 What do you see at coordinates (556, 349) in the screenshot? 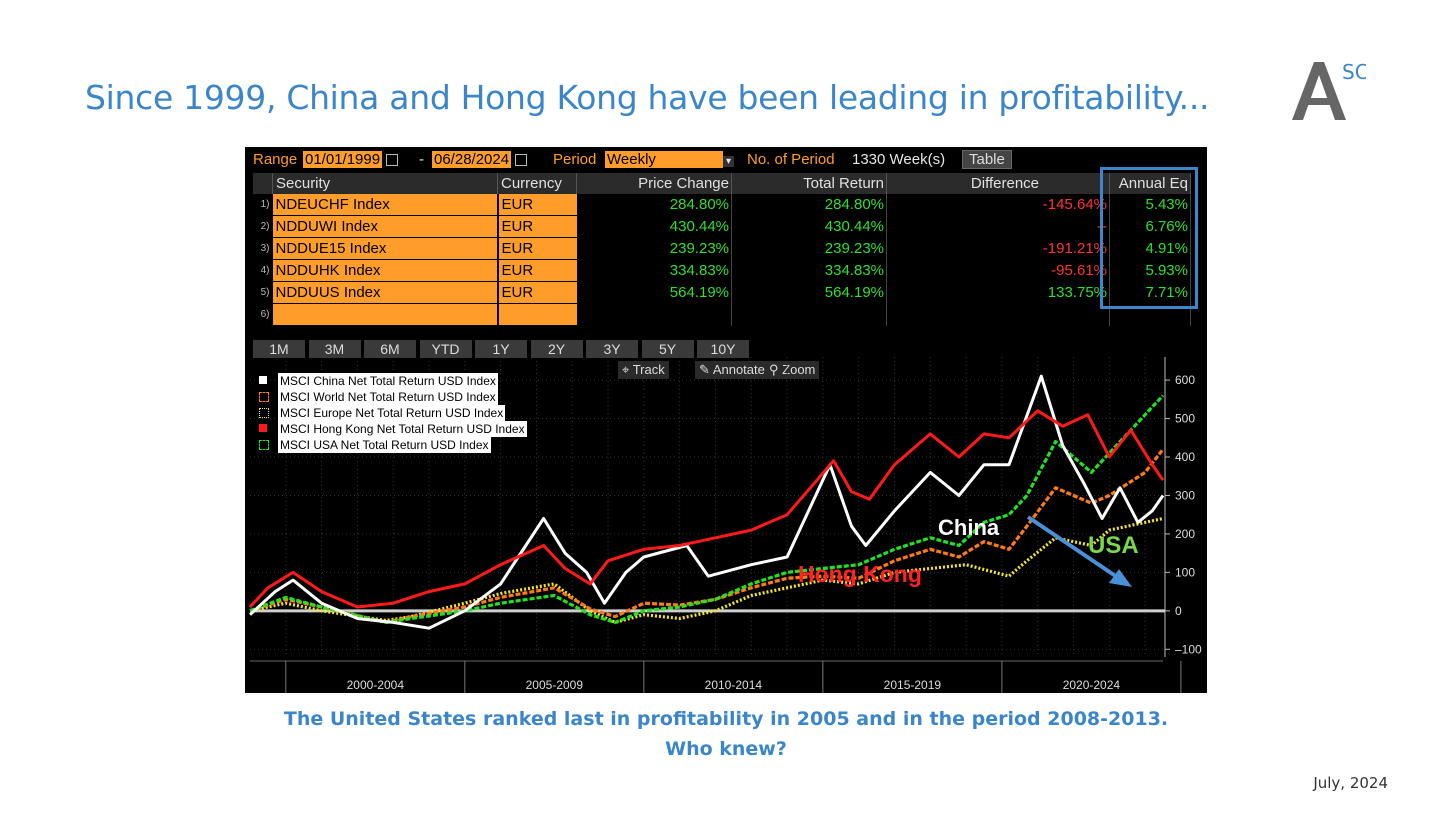
I see `range-tab: 2Y` at bounding box center [556, 349].